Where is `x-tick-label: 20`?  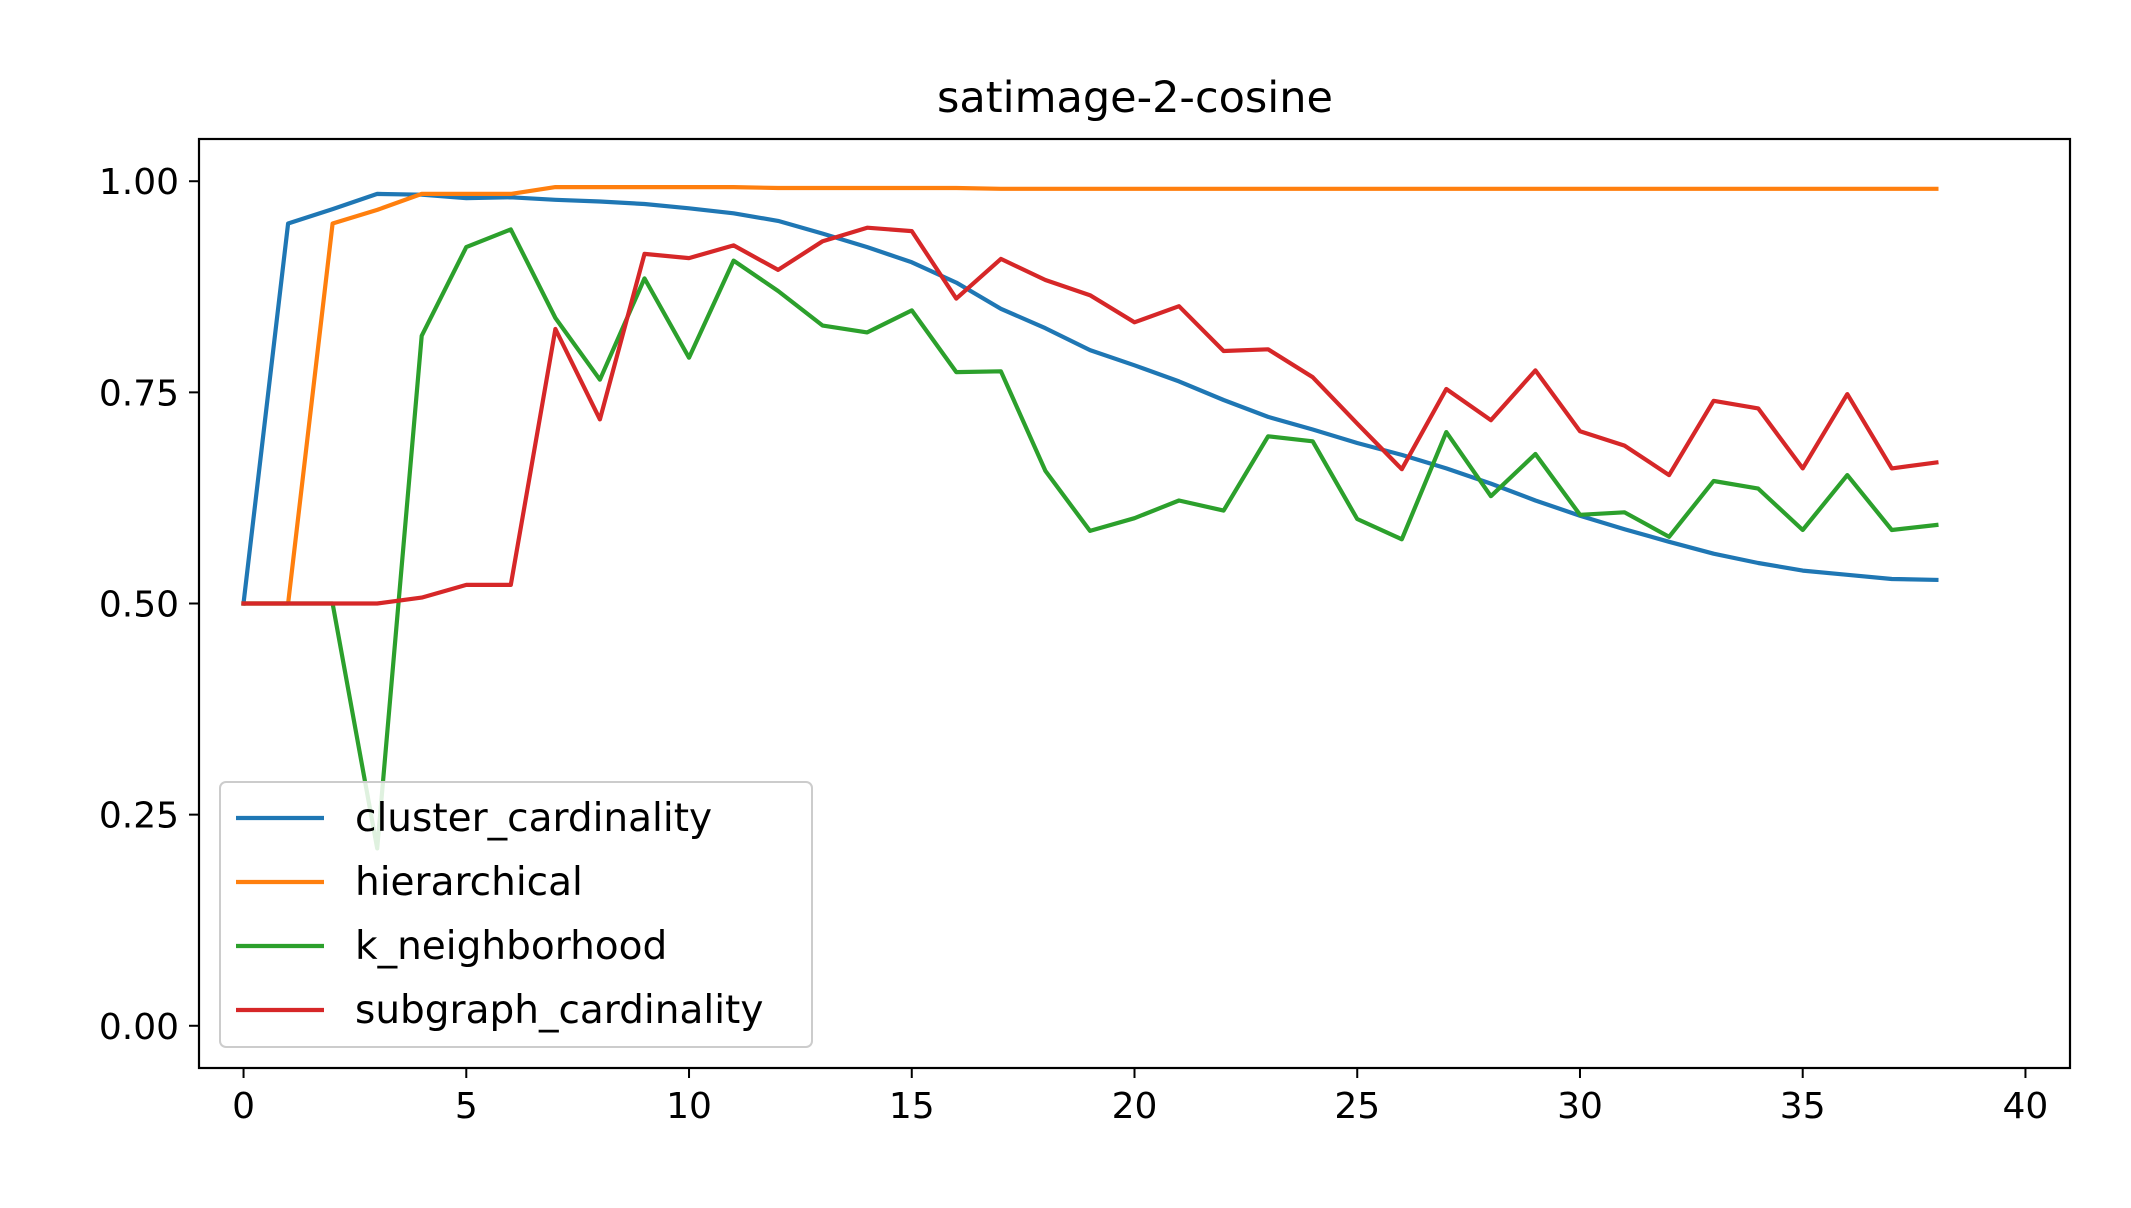
x-tick-label: 20 is located at coordinates (1135, 1106).